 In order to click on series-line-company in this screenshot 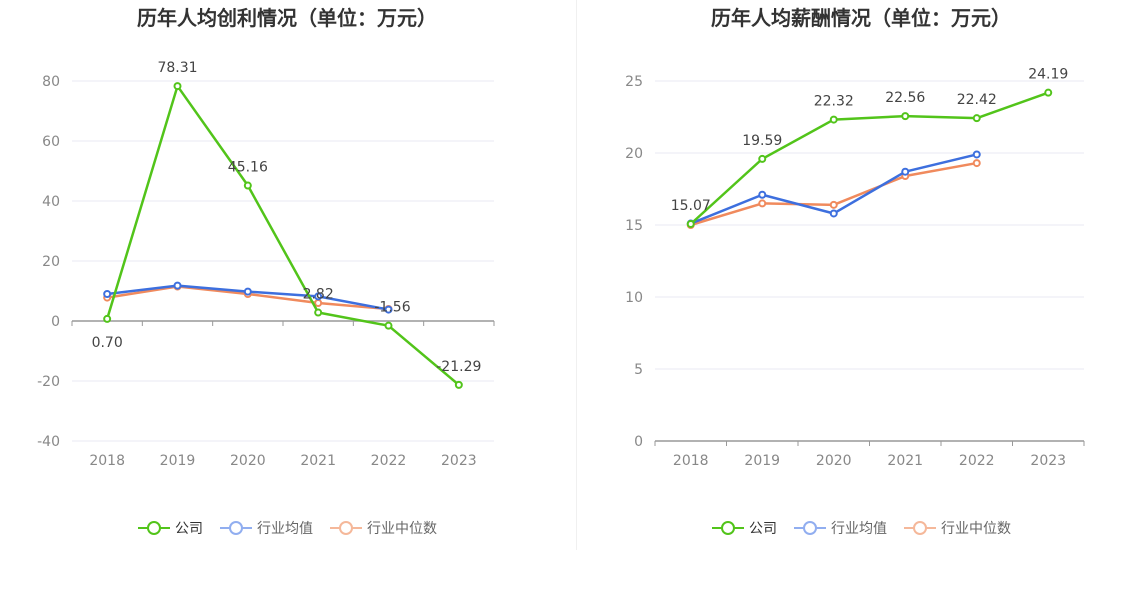, I will do `click(869, 158)`.